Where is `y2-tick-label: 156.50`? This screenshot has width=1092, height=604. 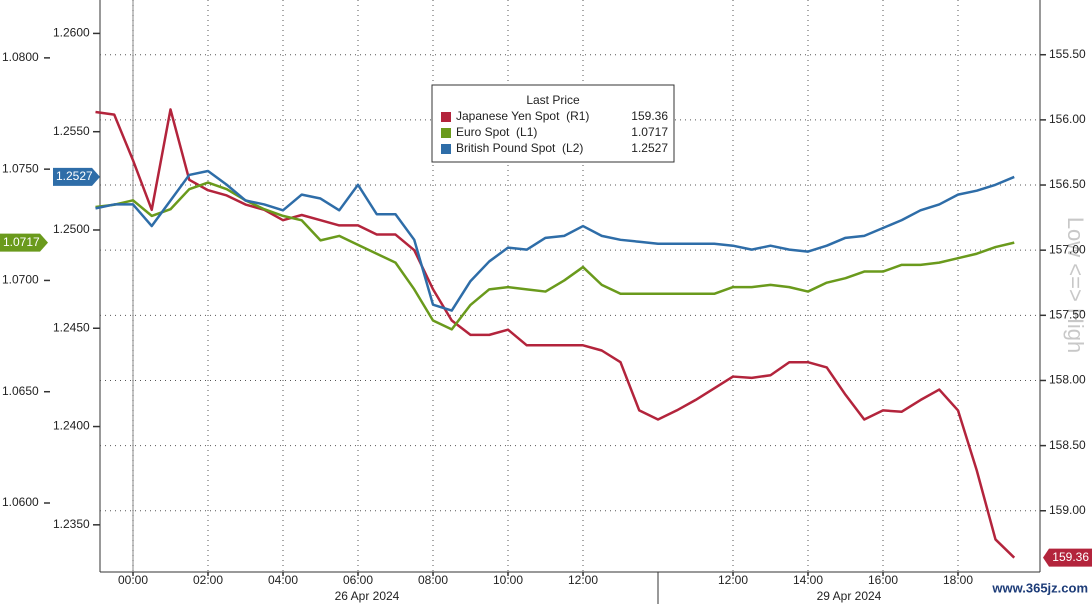
y2-tick-label: 156.50 is located at coordinates (1067, 184).